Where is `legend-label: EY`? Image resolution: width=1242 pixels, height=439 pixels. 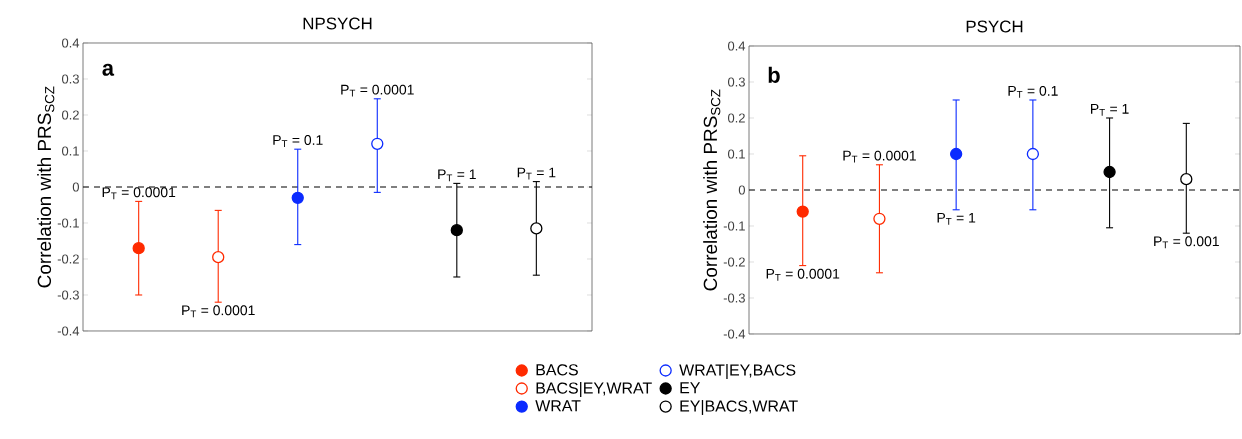
legend-label: EY is located at coordinates (690, 388).